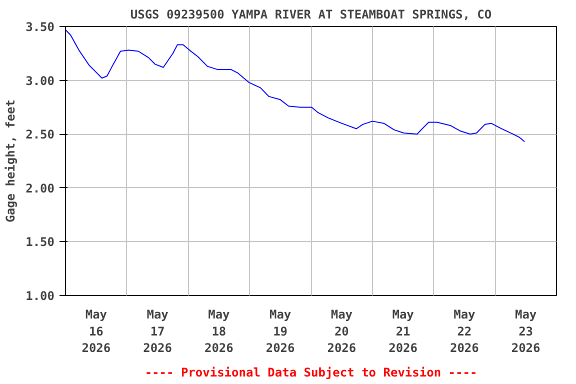  What do you see at coordinates (311, 373) in the screenshot?
I see `text: ---- Provisional Data Subject to Revision ----` at bounding box center [311, 373].